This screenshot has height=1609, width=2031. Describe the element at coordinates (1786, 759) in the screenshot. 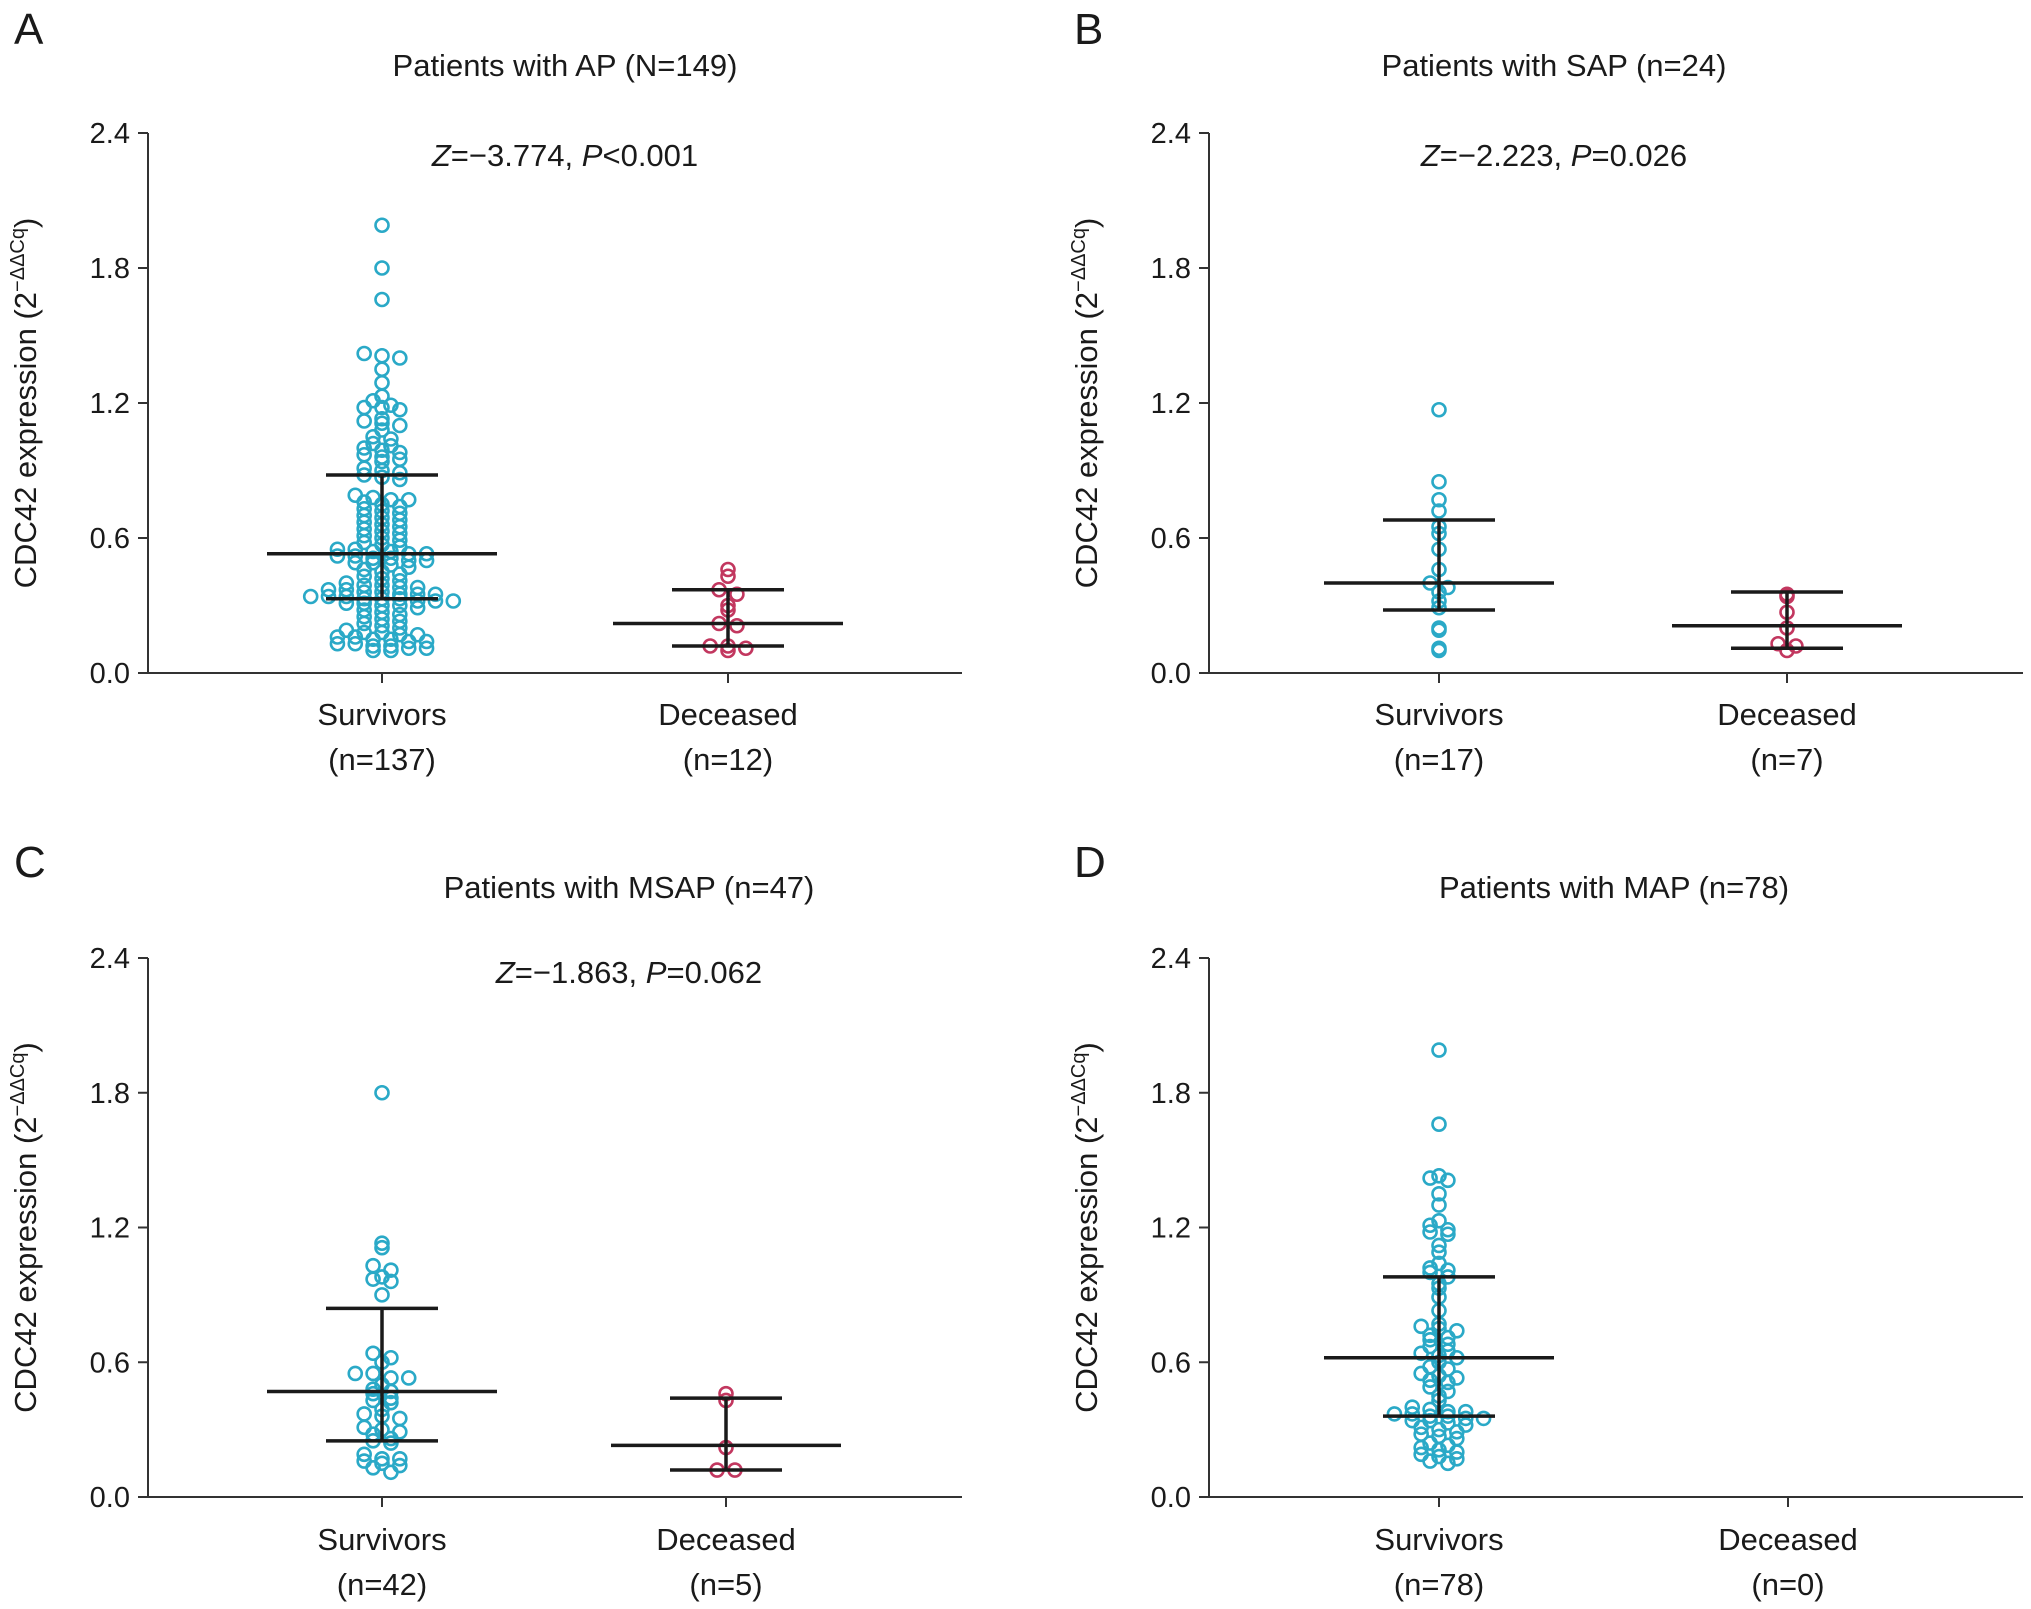

I see `x-category-n: (n=7)` at that location.